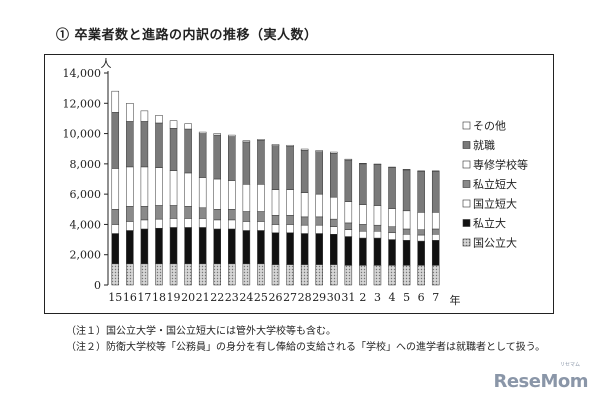 The width and height of the screenshot is (610, 400). What do you see at coordinates (455, 300) in the screenshot?
I see `x-axis-label: 年` at bounding box center [455, 300].